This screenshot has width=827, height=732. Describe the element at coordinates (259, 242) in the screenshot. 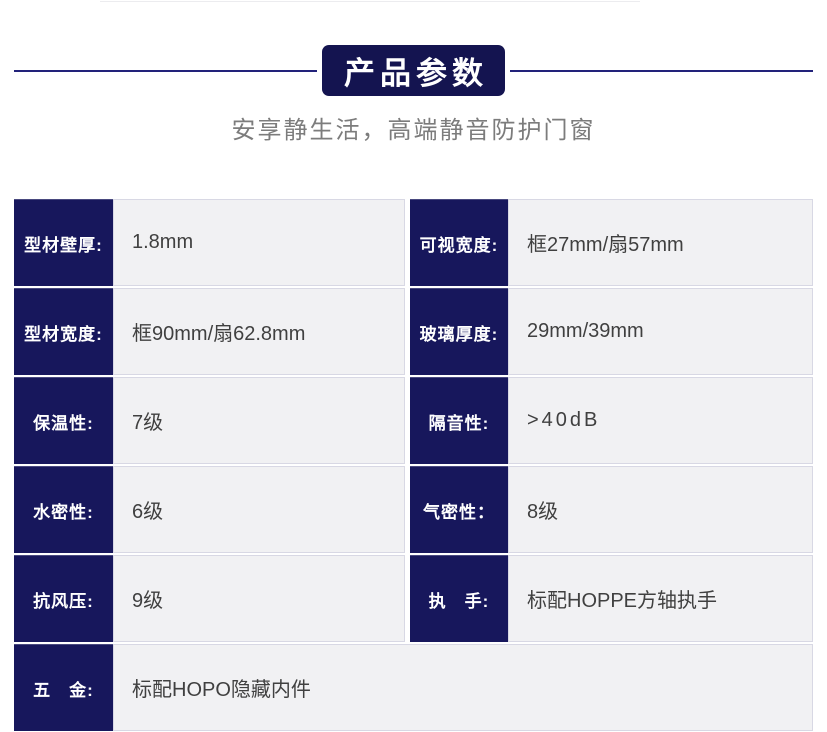

I see `spec-value: 1.8mm` at that location.